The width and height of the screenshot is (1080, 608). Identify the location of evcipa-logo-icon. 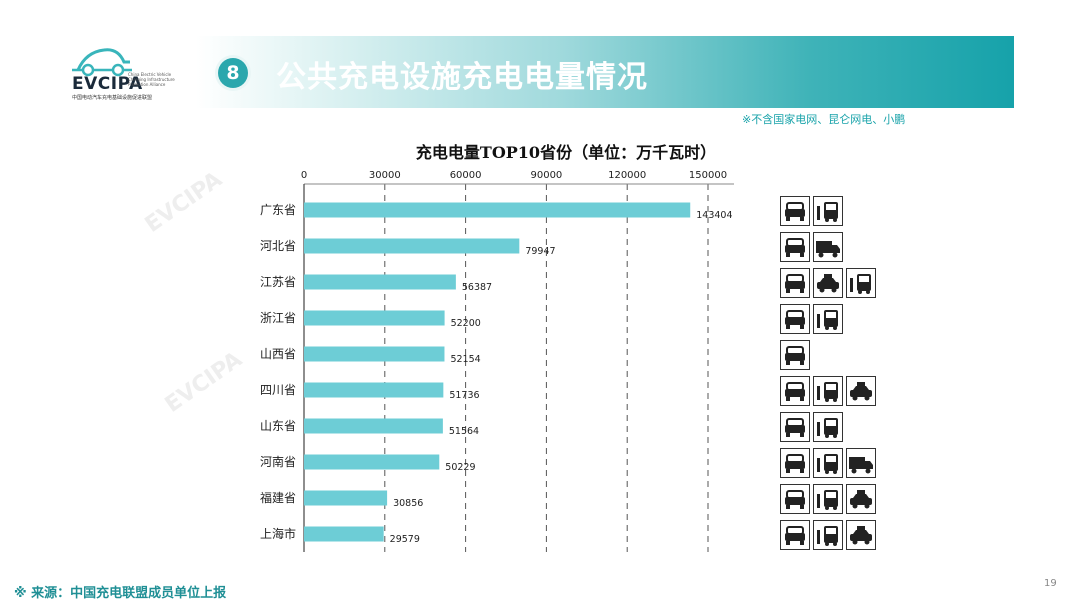
(102, 62).